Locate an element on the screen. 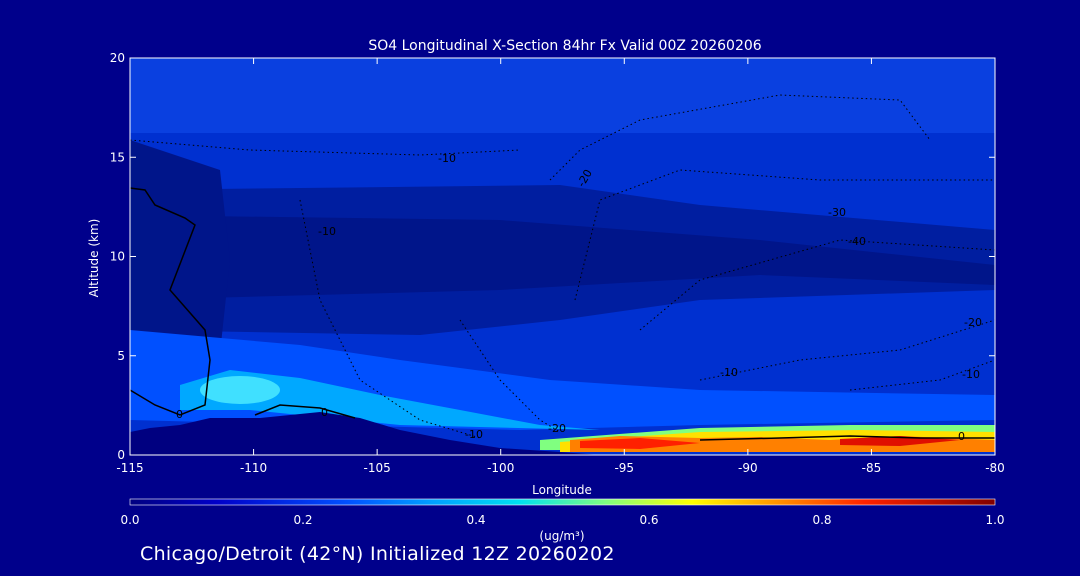 This screenshot has width=1080, height=576. surface-hotspot-west is located at coordinates (640, 443).